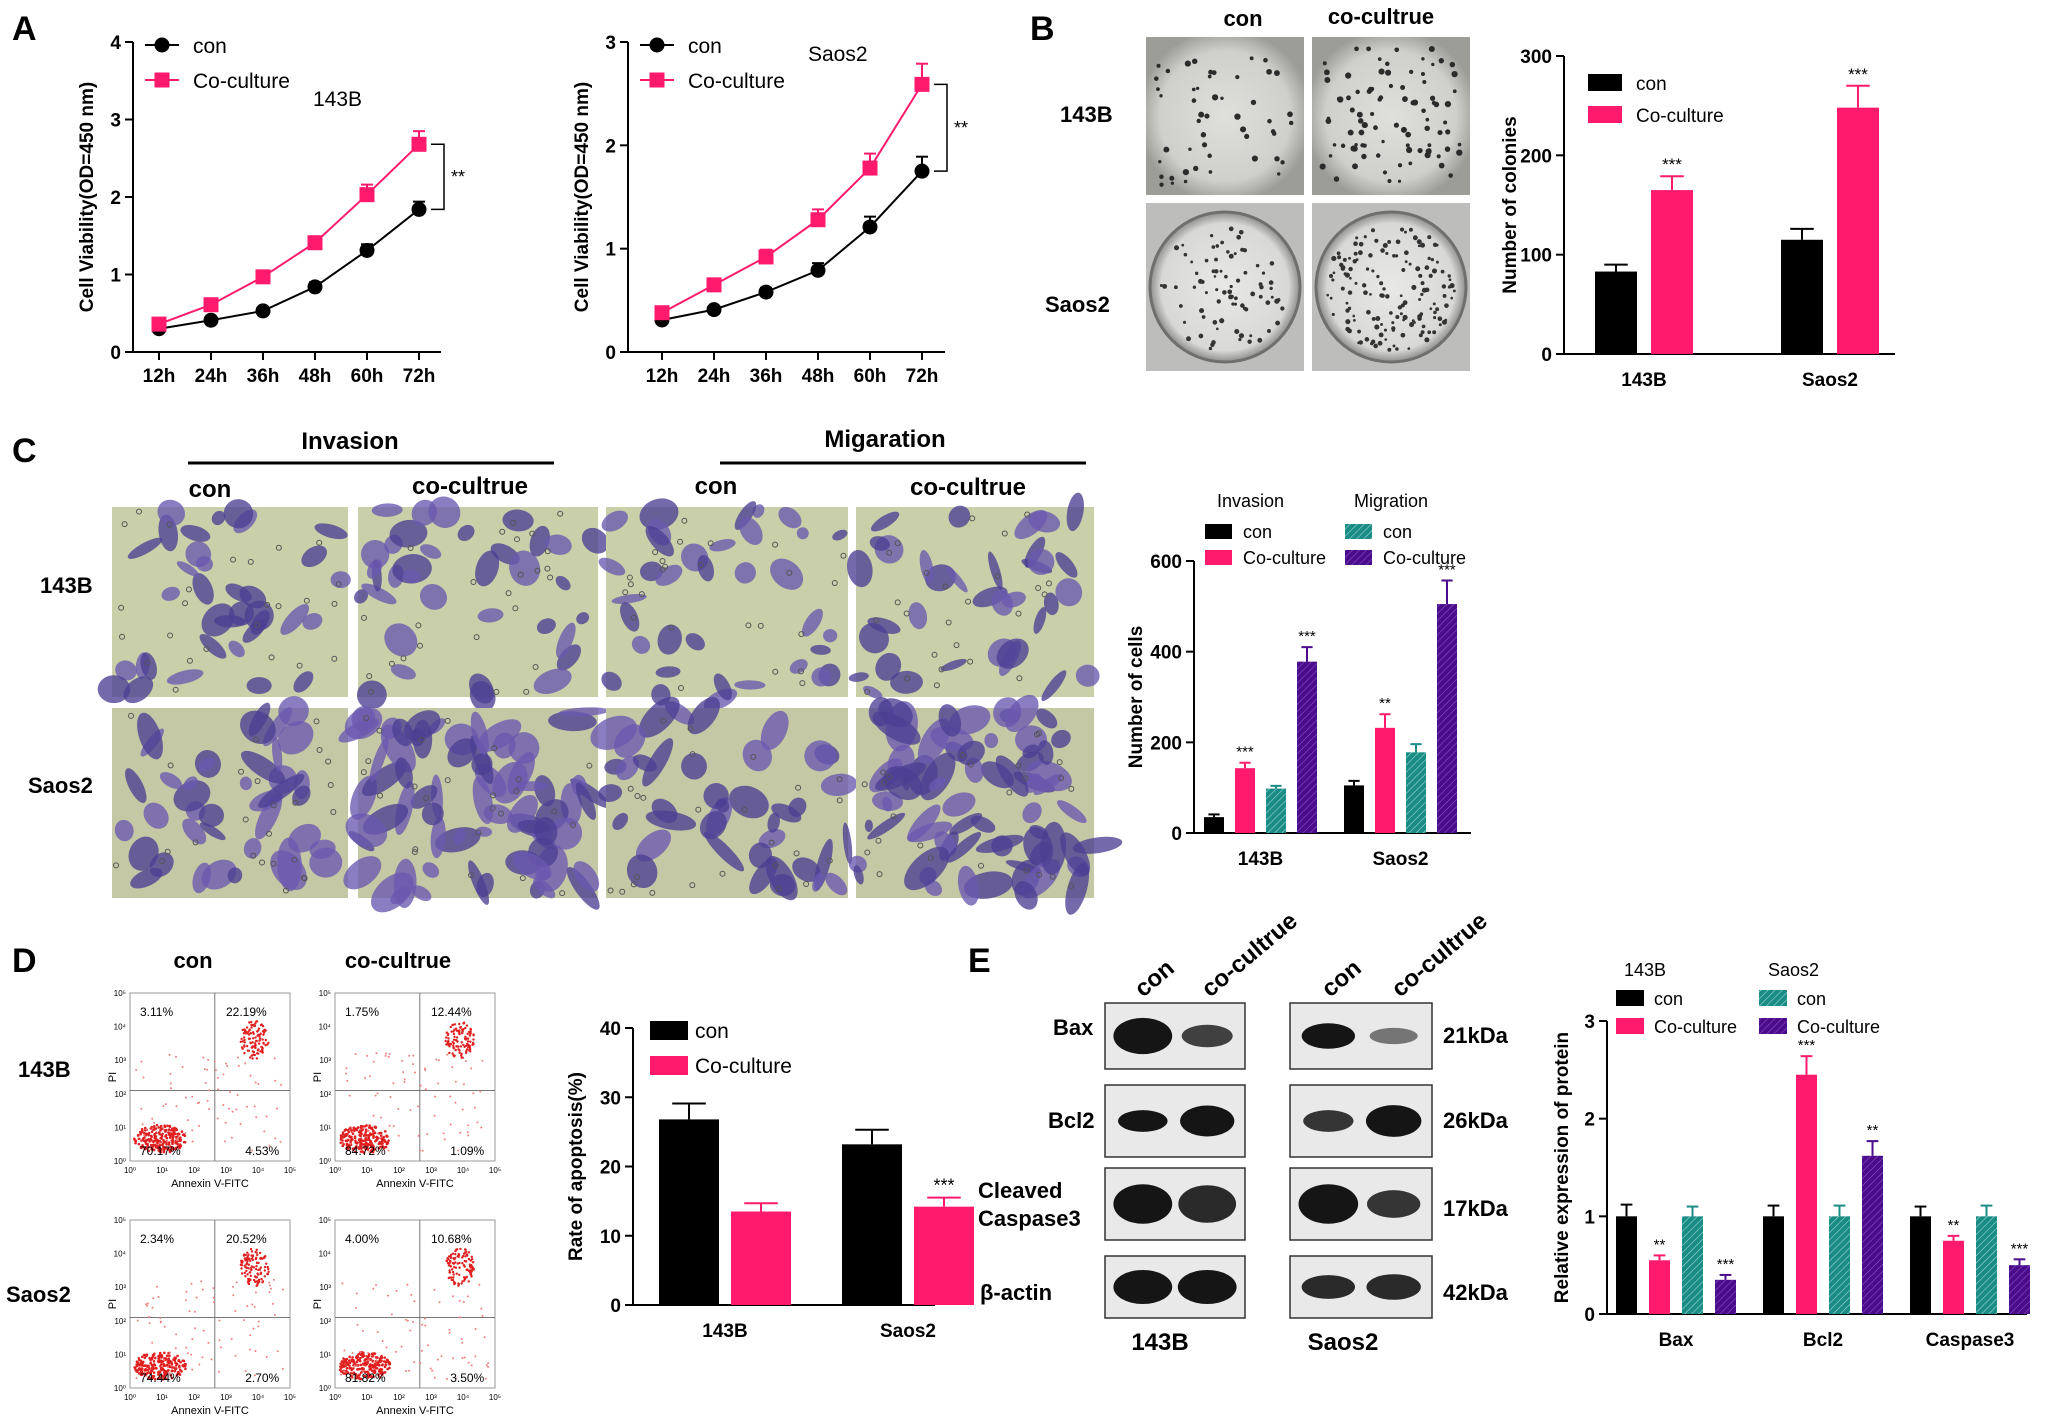 The width and height of the screenshot is (2050, 1422). What do you see at coordinates (120, 1161) in the screenshot?
I see `flow-y-tick: 10⁰` at bounding box center [120, 1161].